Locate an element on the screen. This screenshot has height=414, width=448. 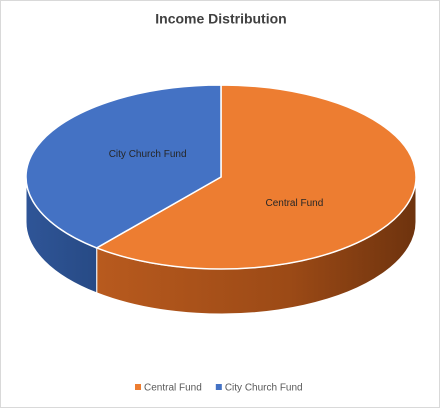
legend-label: Central Fund is located at coordinates (173, 388).